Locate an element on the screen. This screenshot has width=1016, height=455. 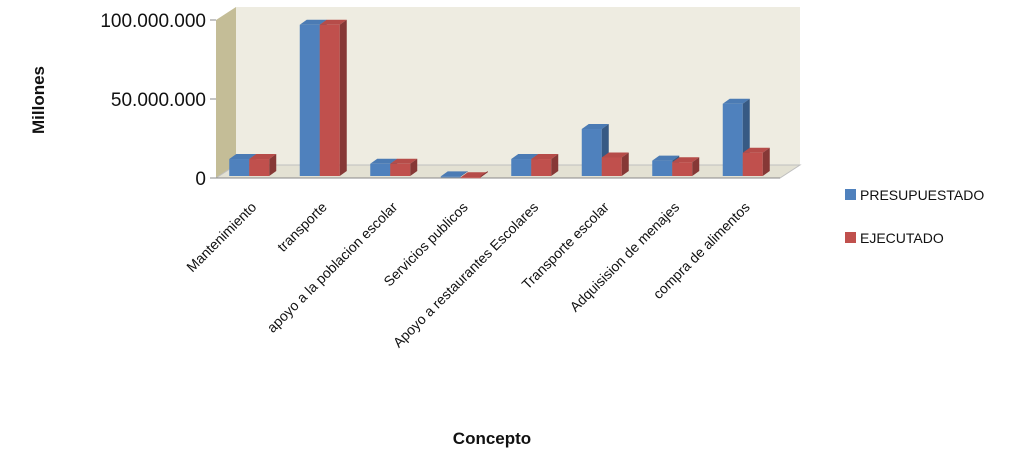
x-category-label: apoyo a la poblacion escolar is located at coordinates (332, 267).